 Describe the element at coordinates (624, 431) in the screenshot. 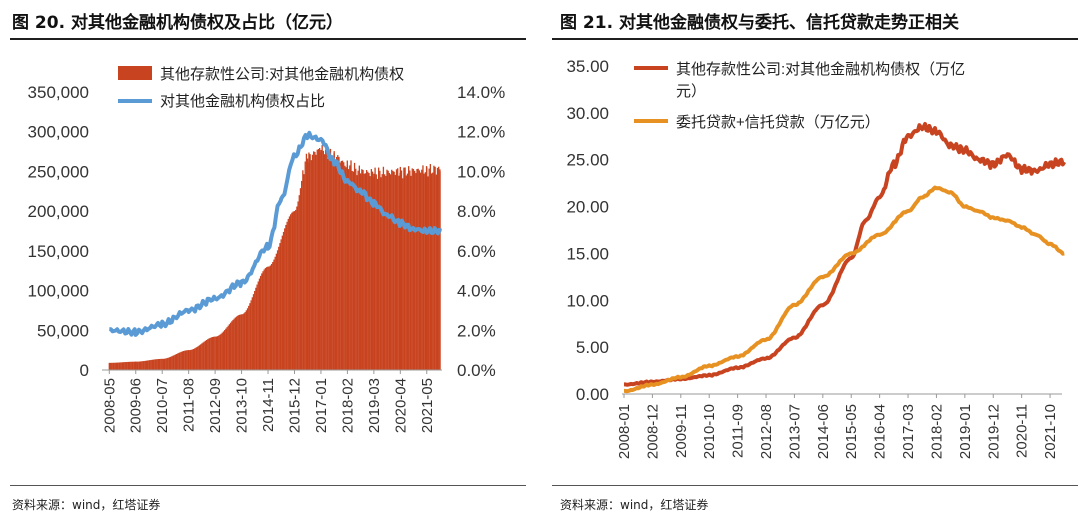

I see `x-tick-label: 2008-01` at that location.